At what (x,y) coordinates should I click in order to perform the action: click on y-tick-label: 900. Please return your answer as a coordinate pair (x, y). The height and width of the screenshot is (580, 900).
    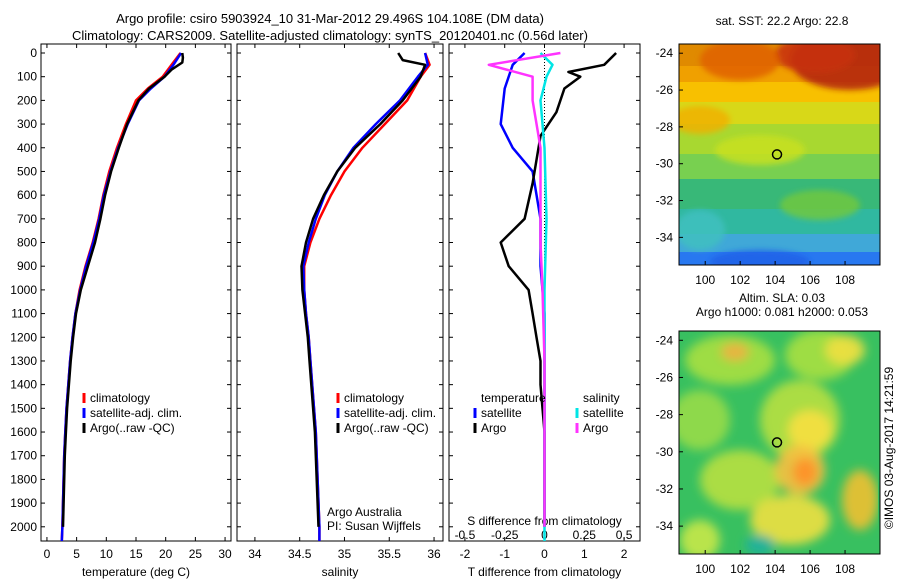
    Looking at the image, I should click on (27, 266).